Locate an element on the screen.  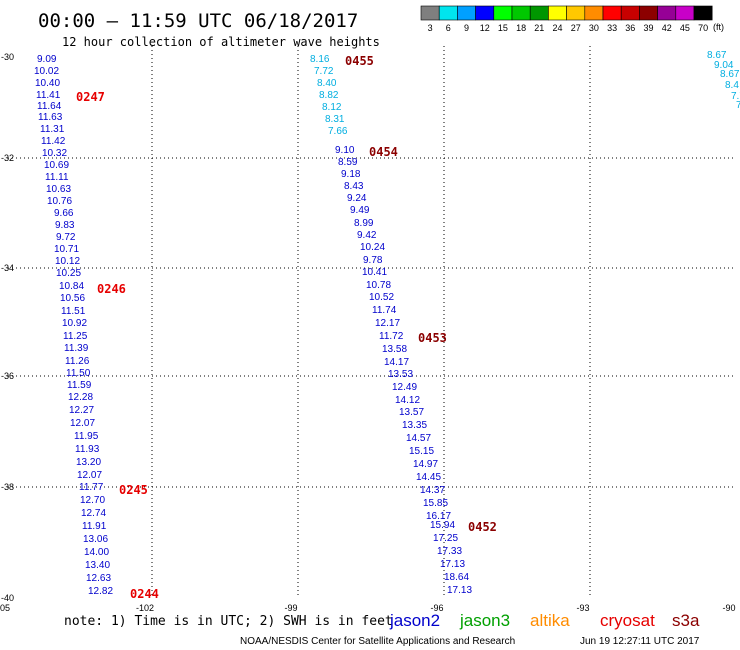
wave-height-value: 11.59 is located at coordinates (79, 385).